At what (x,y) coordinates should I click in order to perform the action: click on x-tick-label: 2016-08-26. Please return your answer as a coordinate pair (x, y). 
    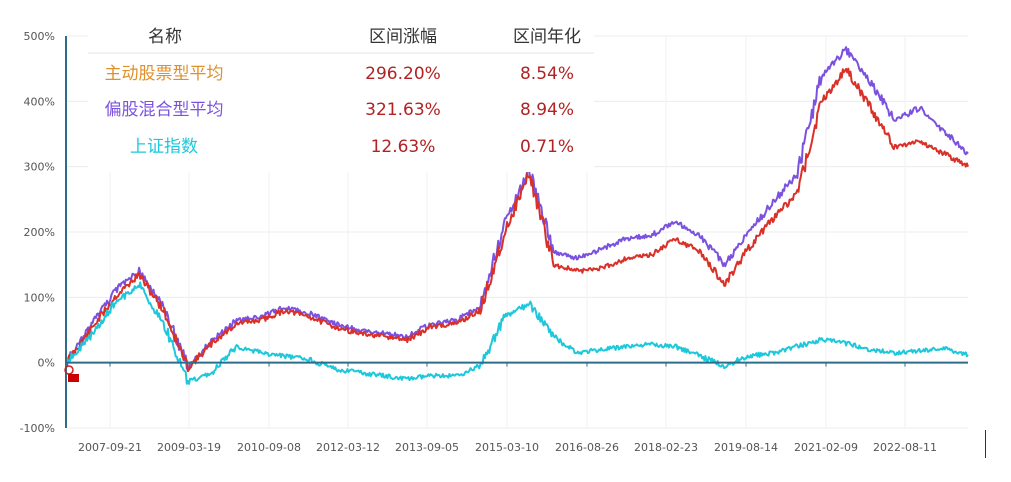
    Looking at the image, I should click on (587, 447).